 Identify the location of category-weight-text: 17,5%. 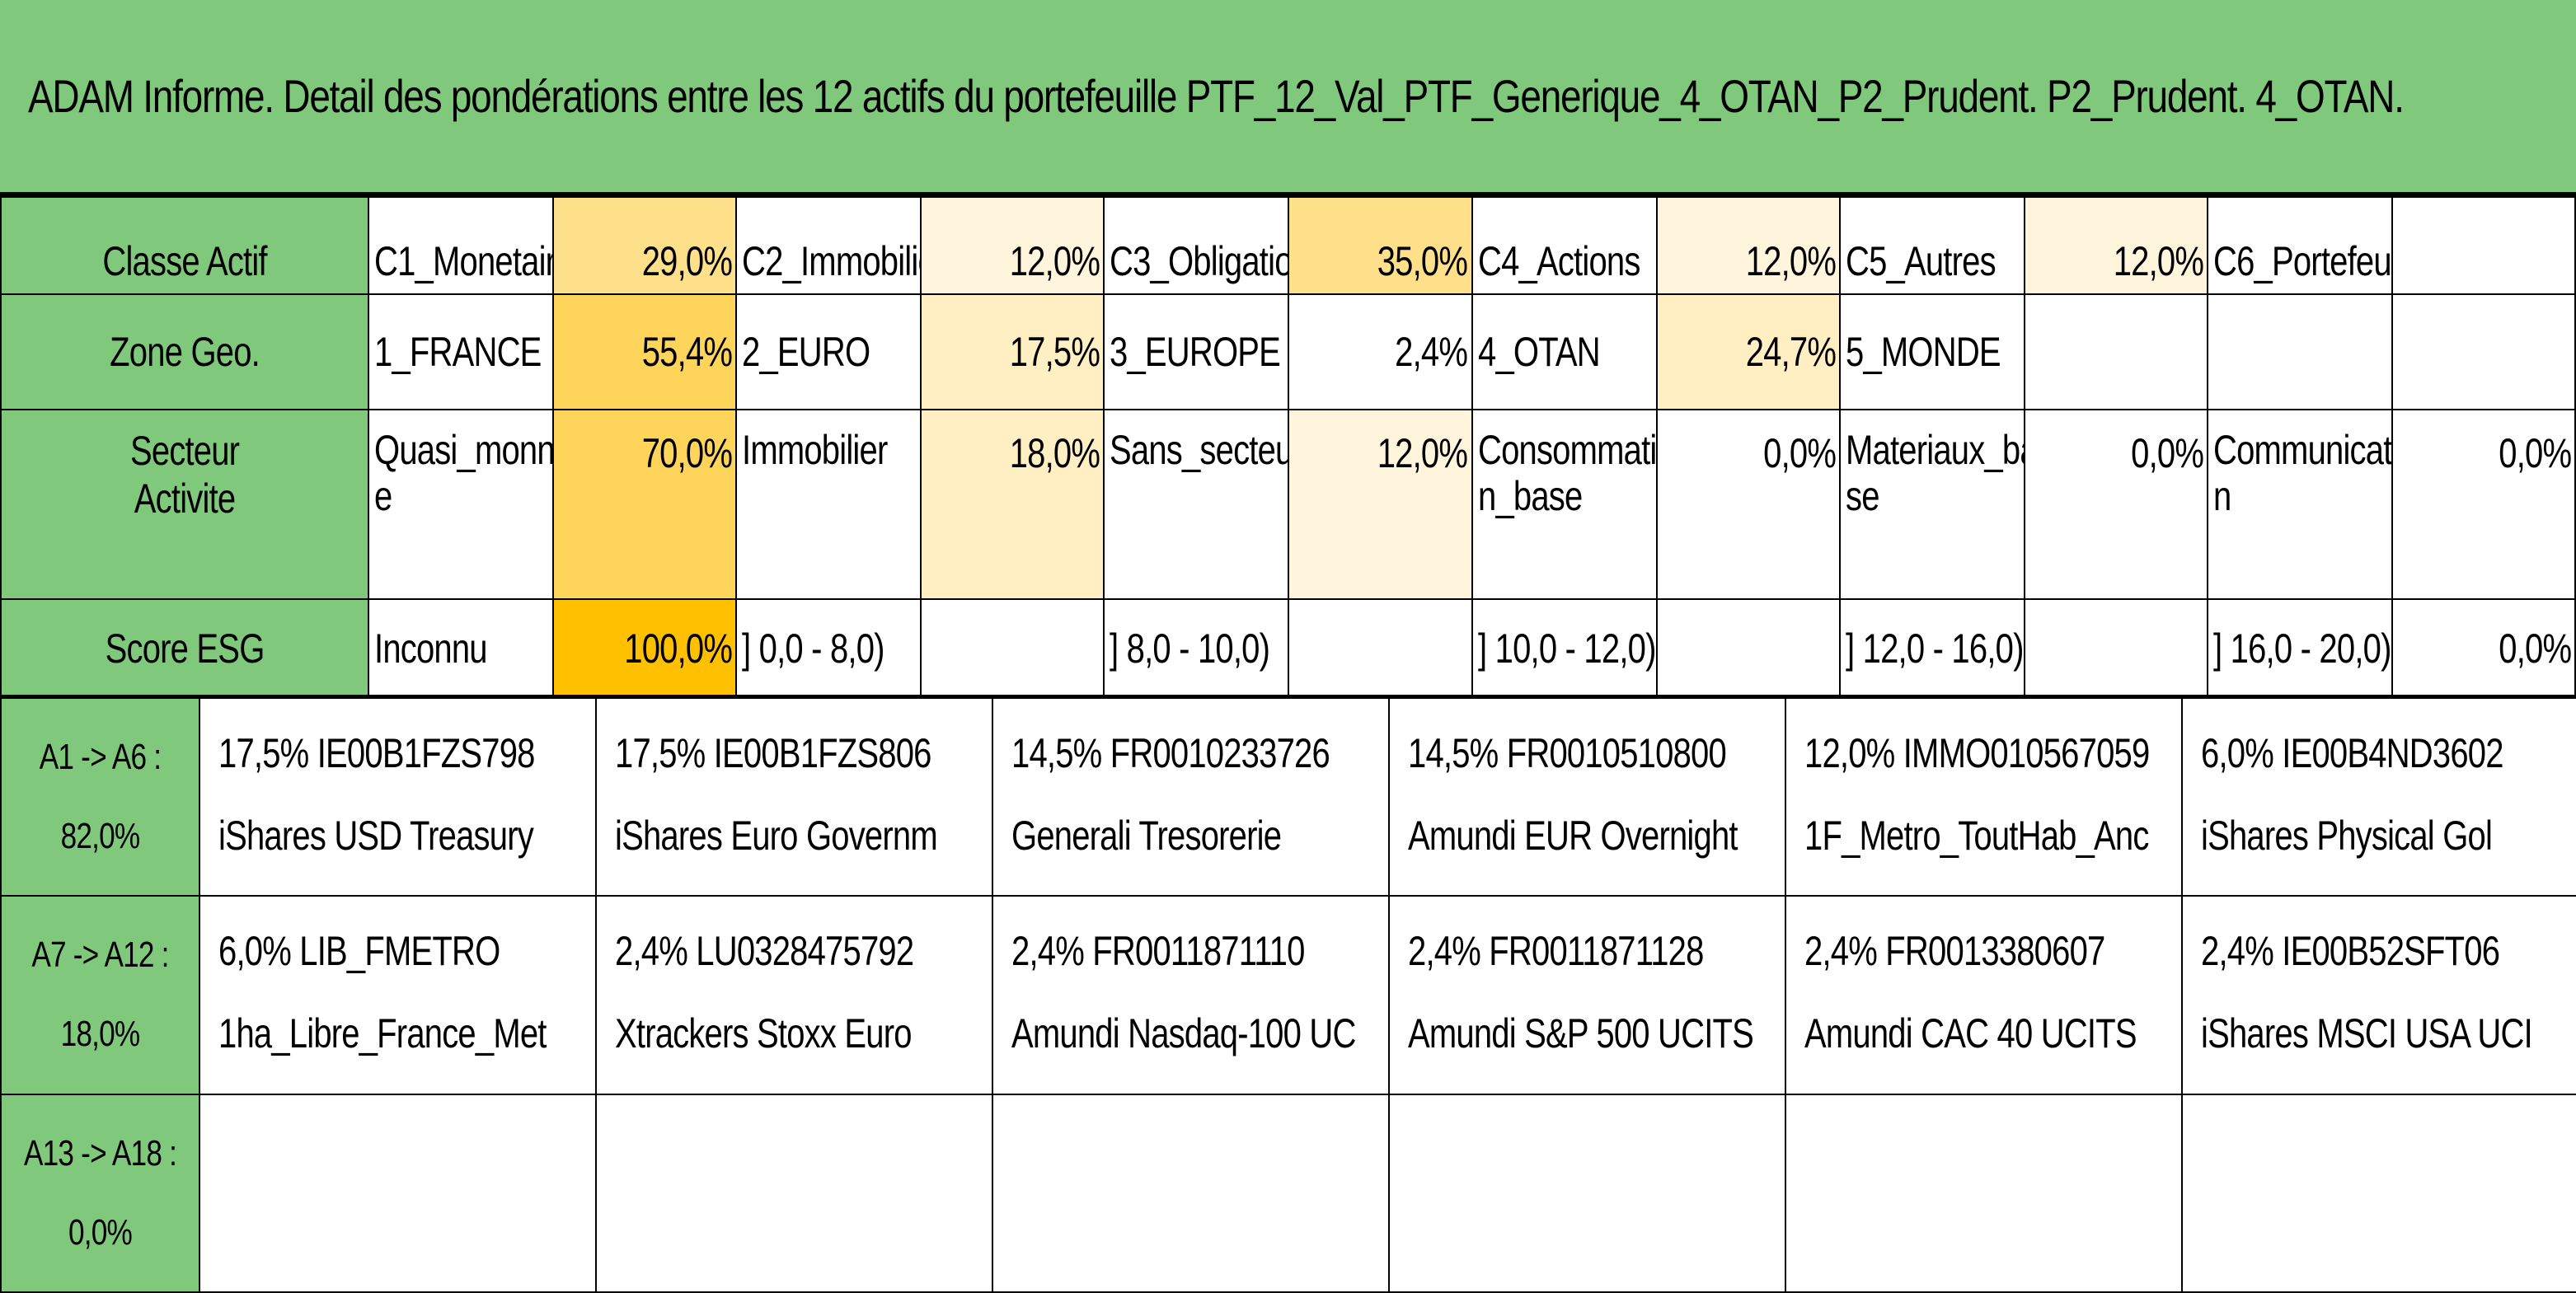
(1054, 352).